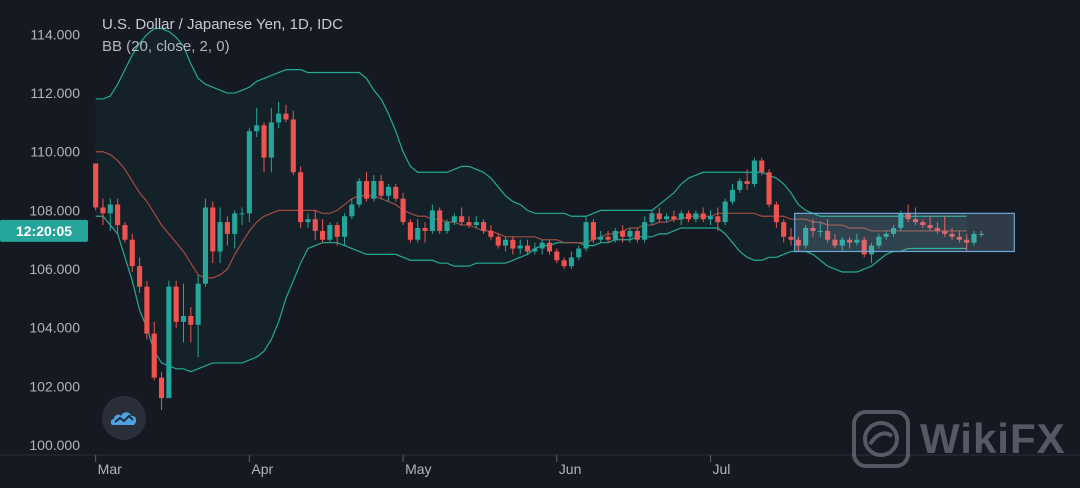  What do you see at coordinates (54, 445) in the screenshot?
I see `price-tick-label: 100.000` at bounding box center [54, 445].